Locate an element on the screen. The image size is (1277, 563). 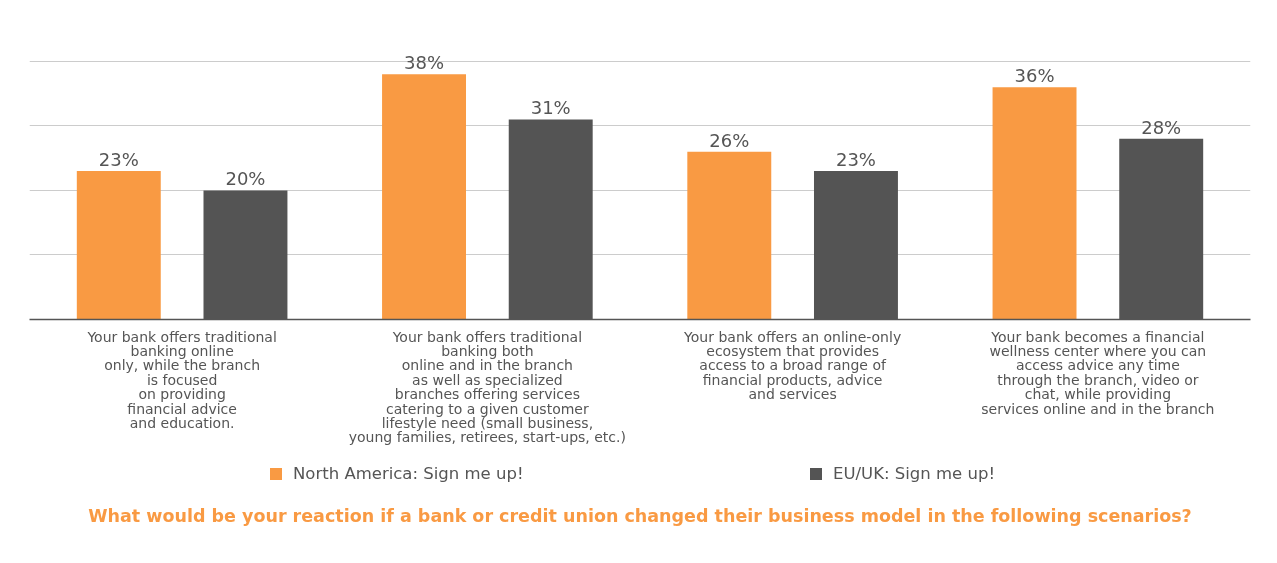
x-tick-label: Your bank offers an online-only ecosystem that provides access to a broad range of financial products, advice and services is located at coordinates (792, 365).